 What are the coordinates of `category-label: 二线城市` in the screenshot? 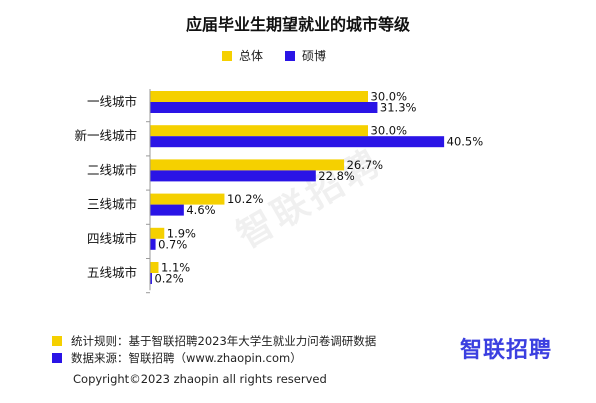 It's located at (112, 169).